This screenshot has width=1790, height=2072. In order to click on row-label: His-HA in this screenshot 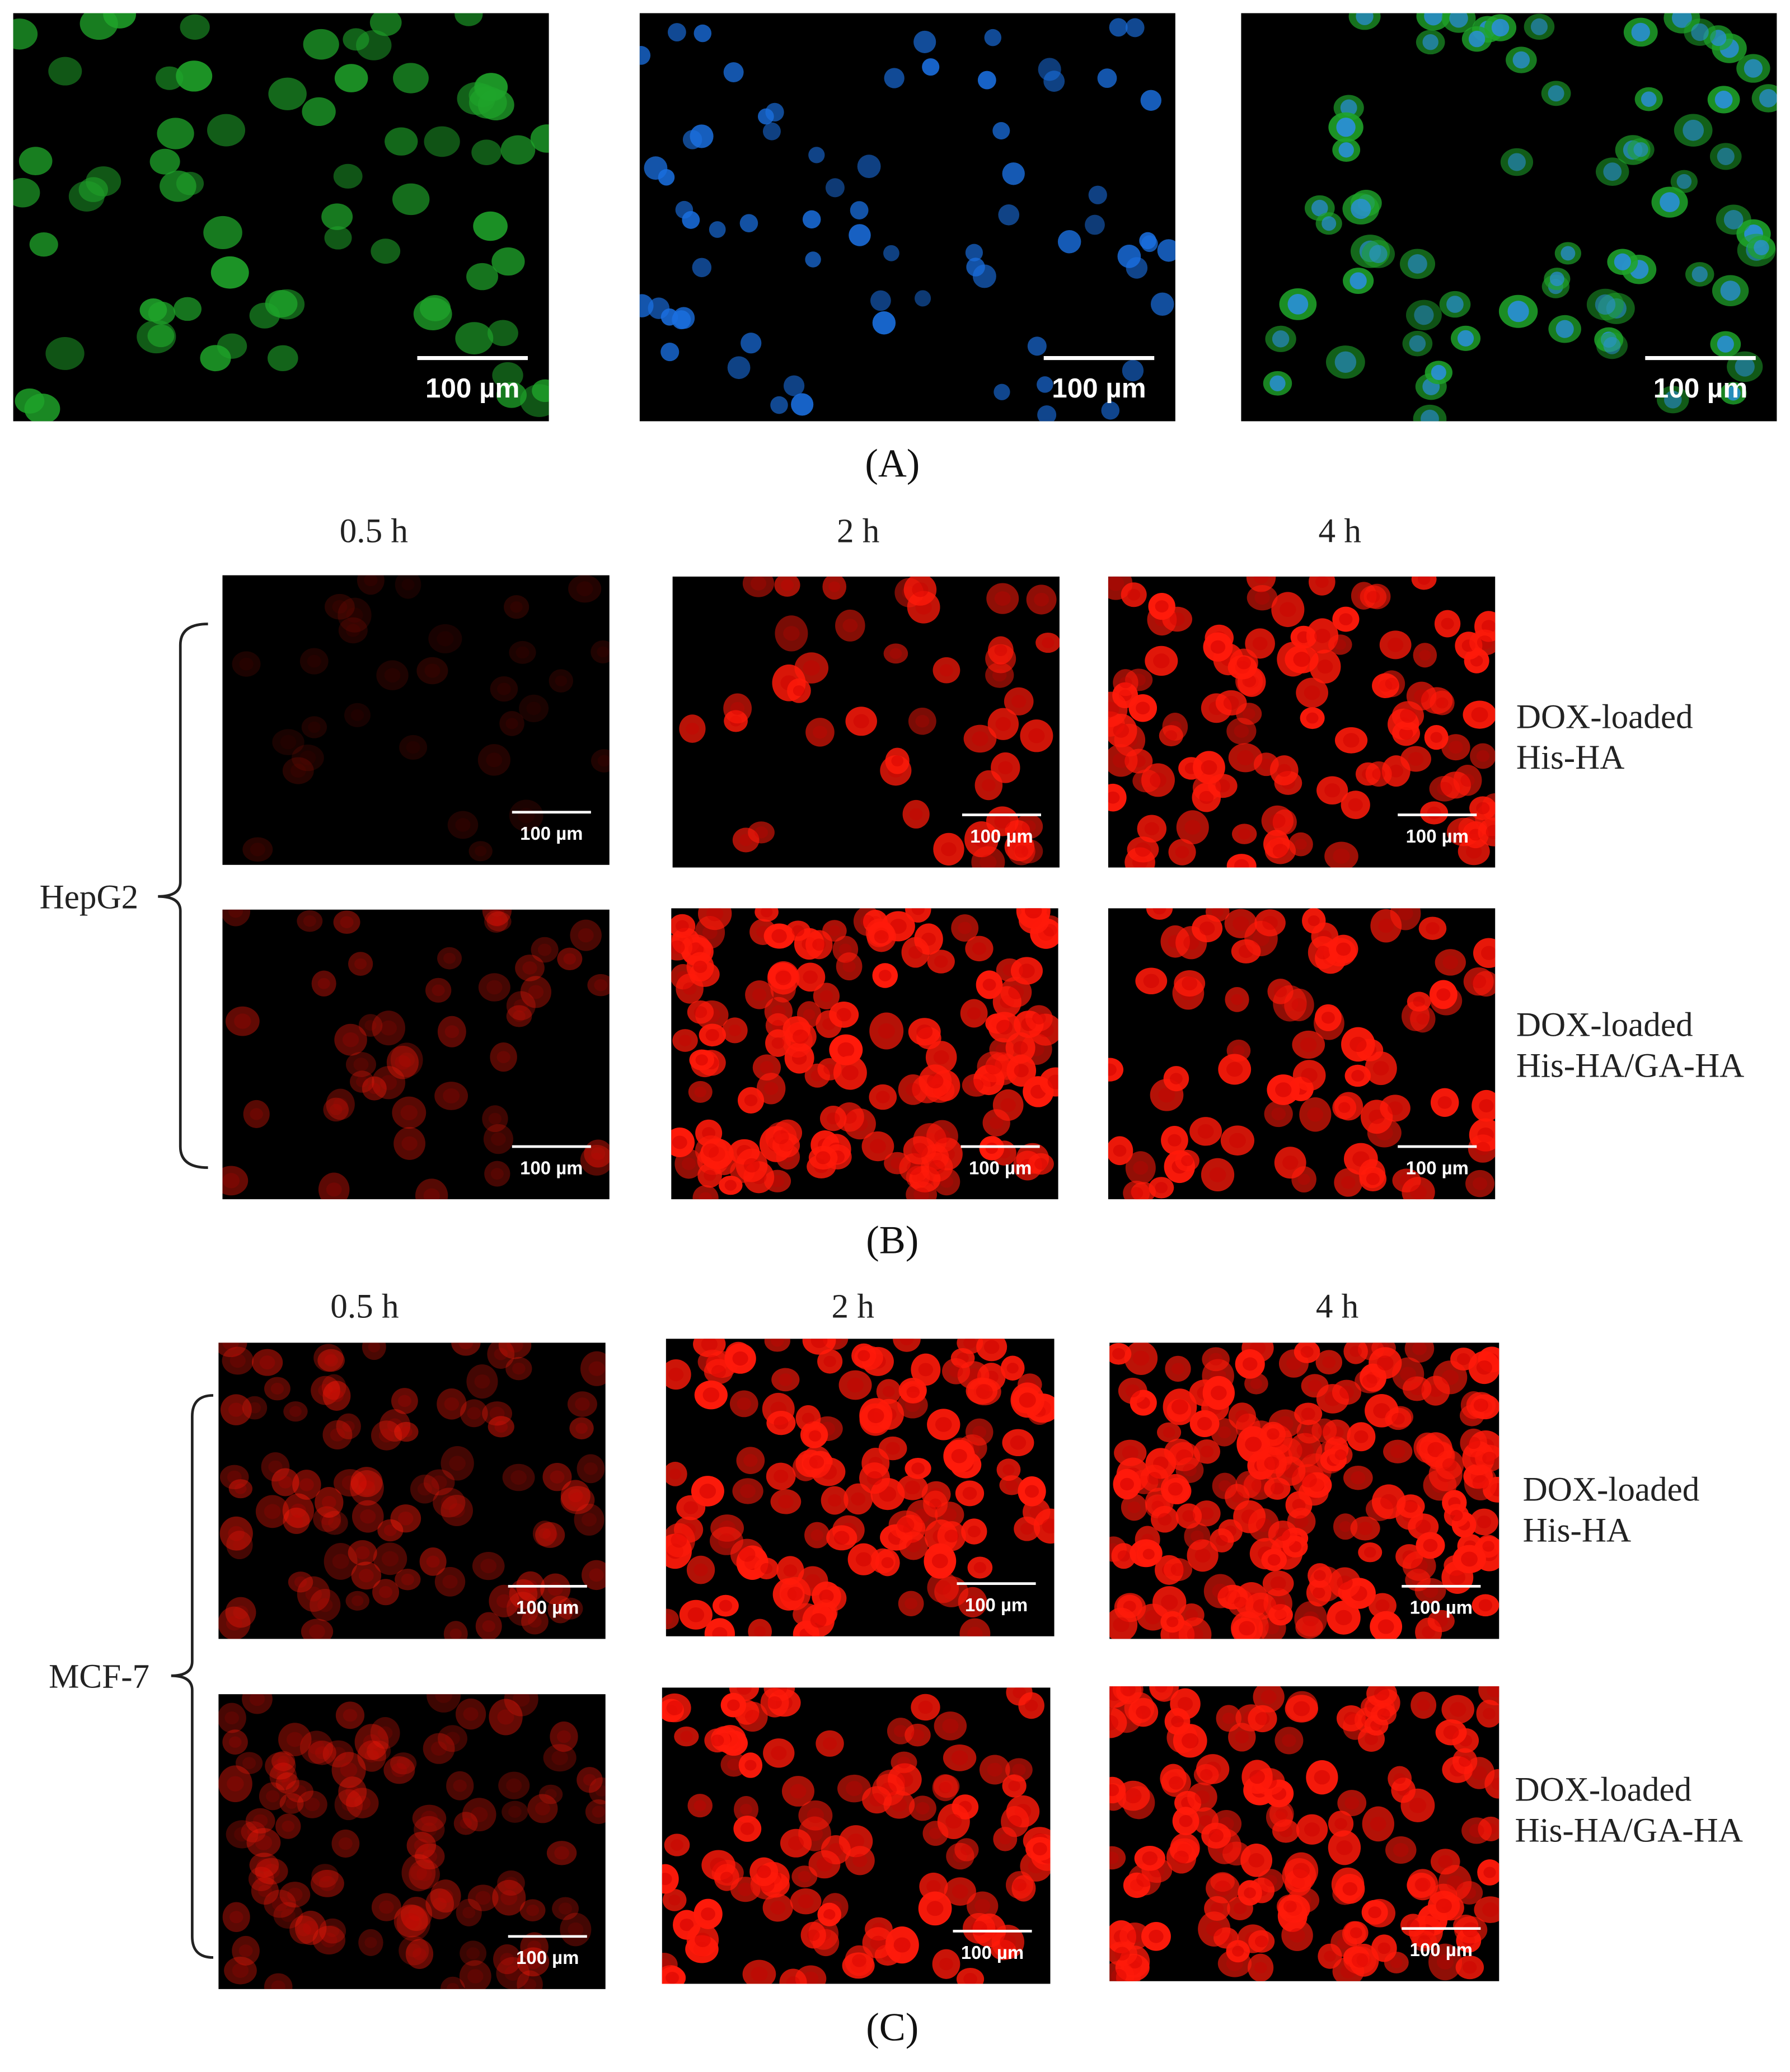, I will do `click(1570, 758)`.